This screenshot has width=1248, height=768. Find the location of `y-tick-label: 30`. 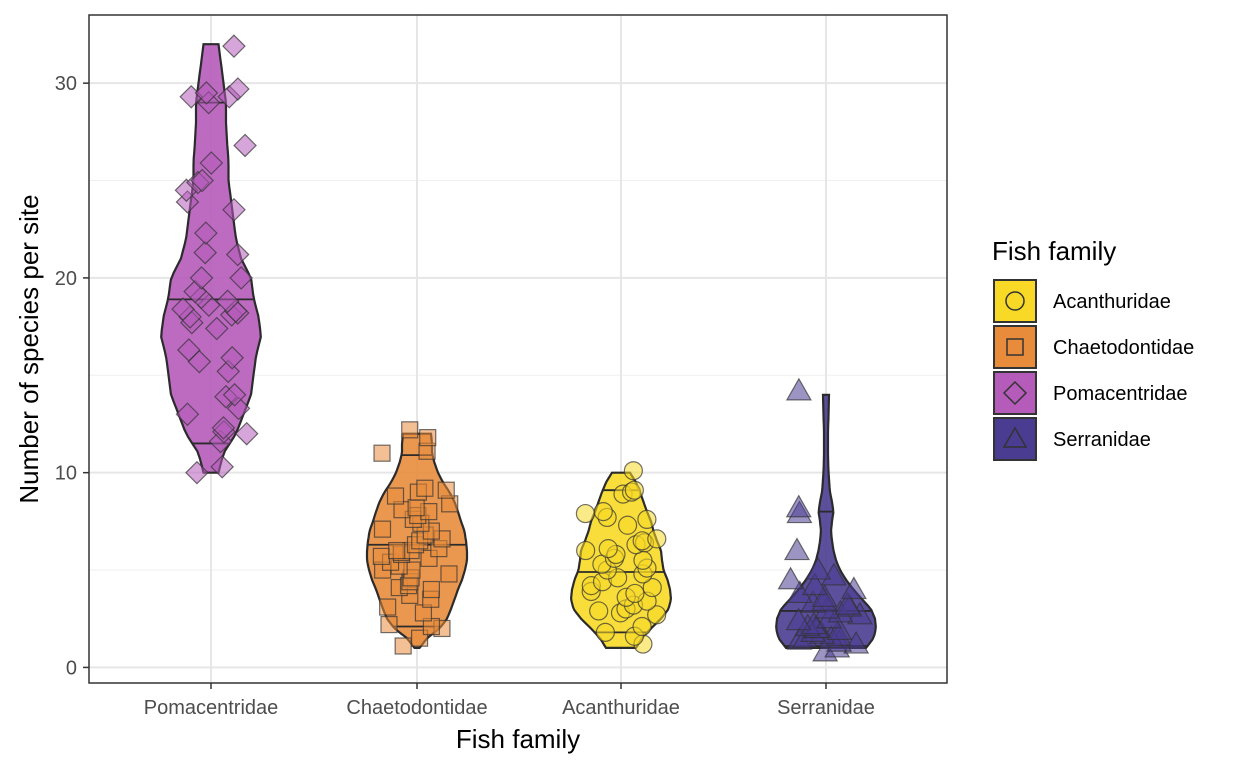

y-tick-label: 30 is located at coordinates (66, 84).